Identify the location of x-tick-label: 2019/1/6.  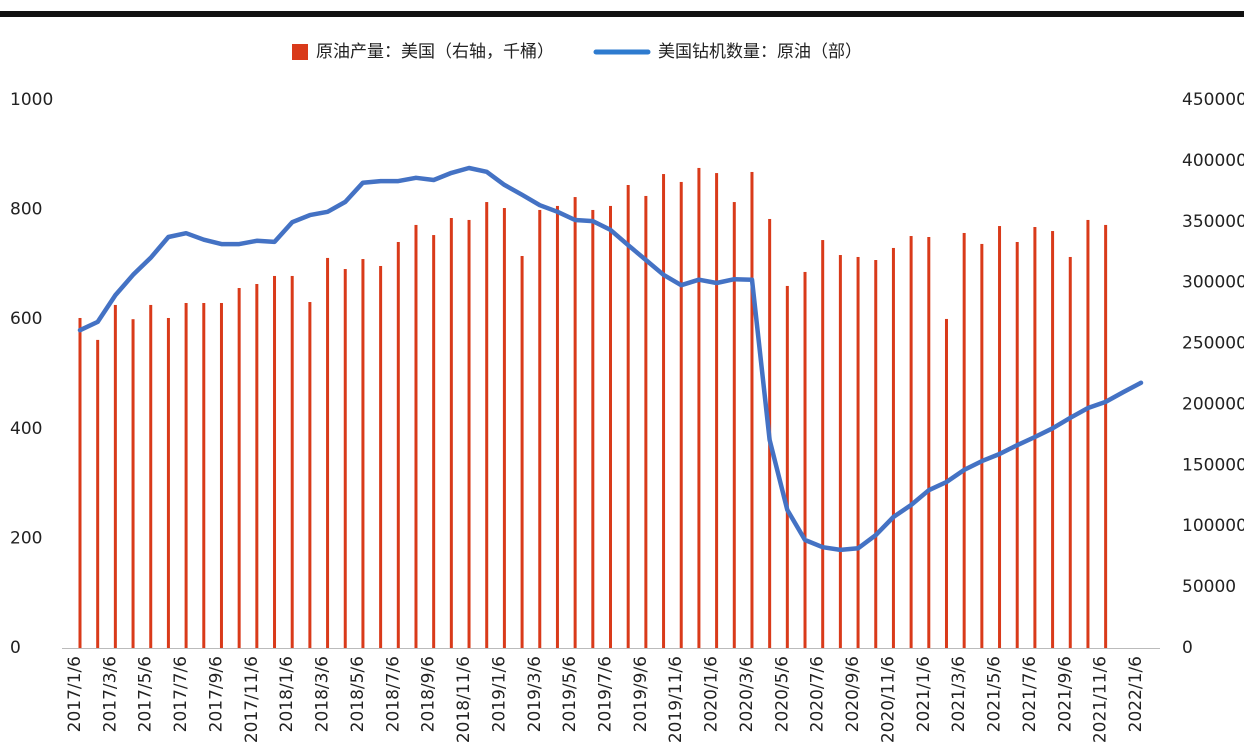
(499, 694).